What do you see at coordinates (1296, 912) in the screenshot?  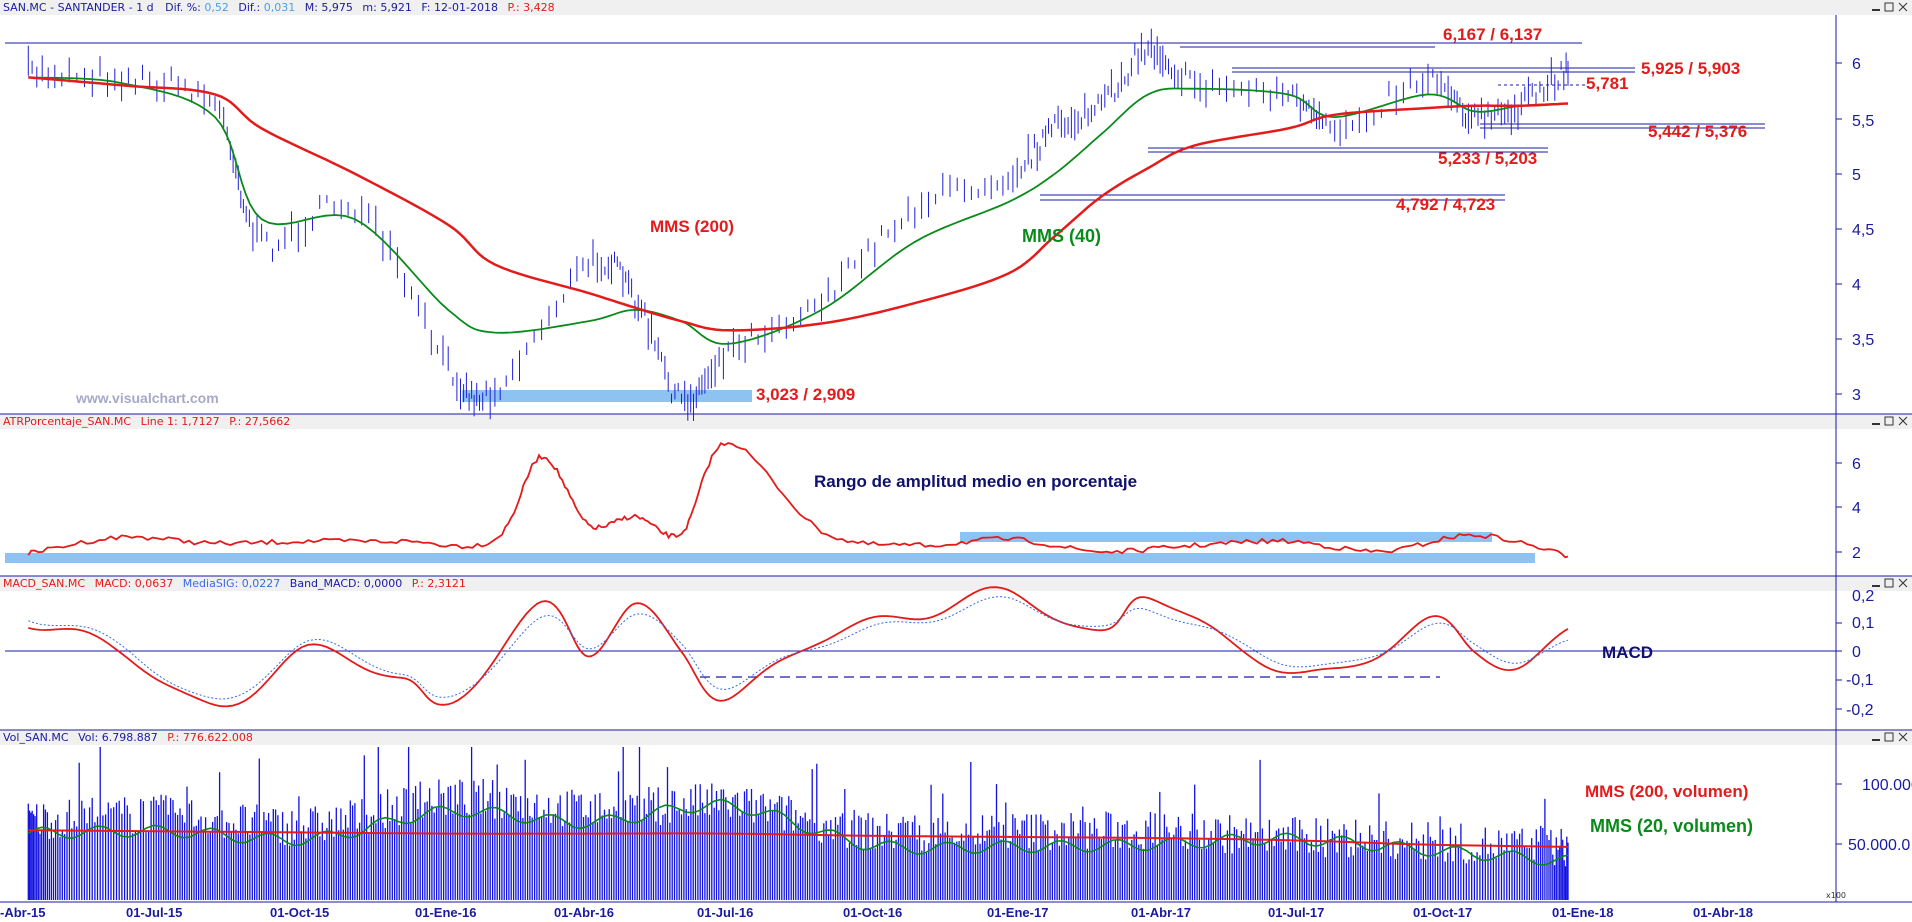 I see `xtick: 01-Jul-17` at bounding box center [1296, 912].